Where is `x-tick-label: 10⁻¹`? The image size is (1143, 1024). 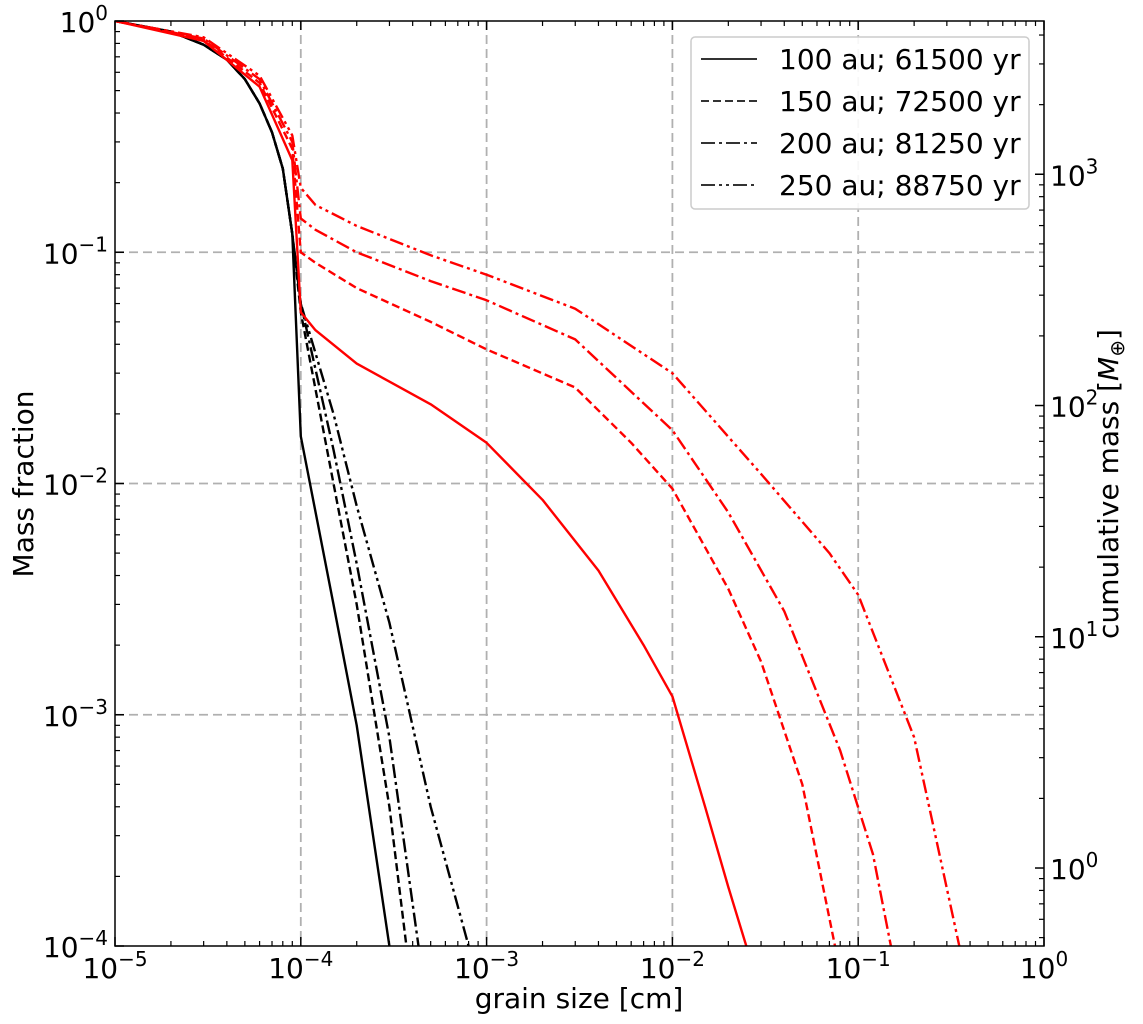 x-tick-label: 10⁻¹ is located at coordinates (858, 966).